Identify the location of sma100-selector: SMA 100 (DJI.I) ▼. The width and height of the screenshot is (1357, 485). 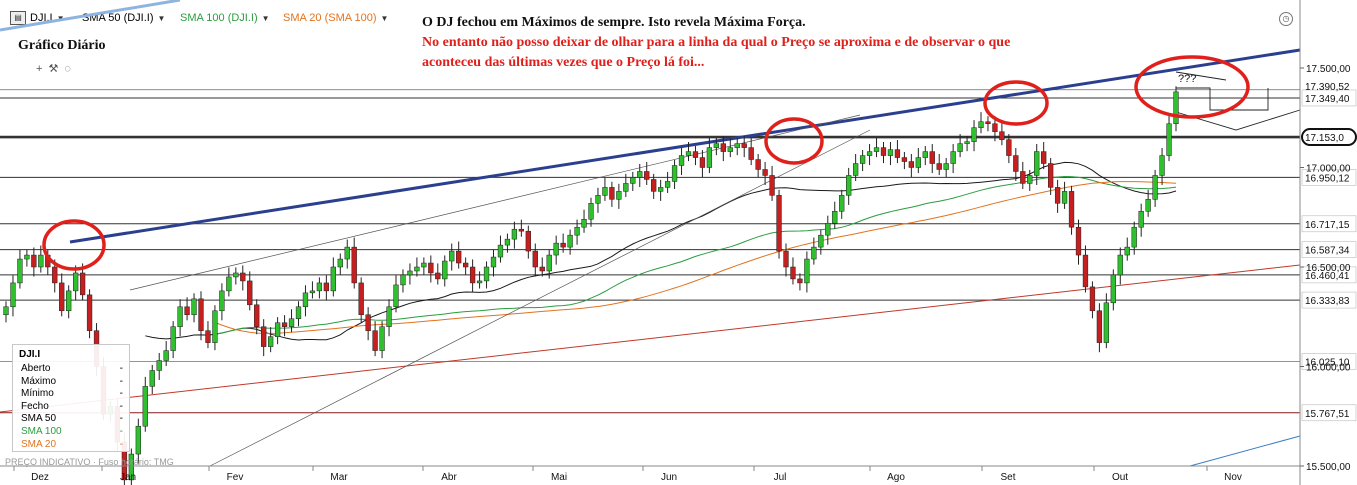
(225, 18).